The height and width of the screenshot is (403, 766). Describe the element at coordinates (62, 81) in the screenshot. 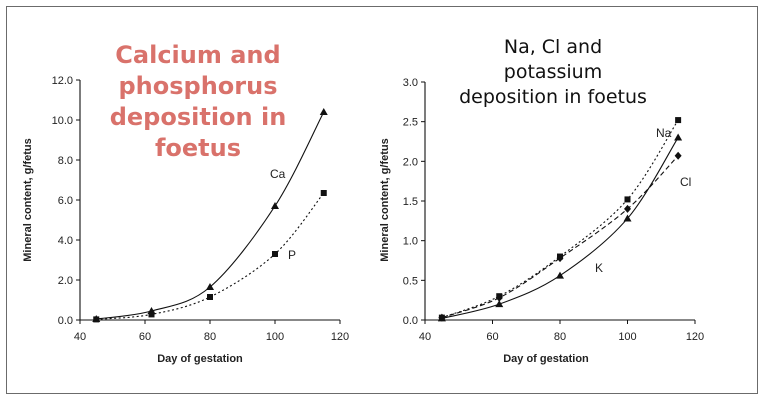

I see `y-tick-label: 12.0` at that location.